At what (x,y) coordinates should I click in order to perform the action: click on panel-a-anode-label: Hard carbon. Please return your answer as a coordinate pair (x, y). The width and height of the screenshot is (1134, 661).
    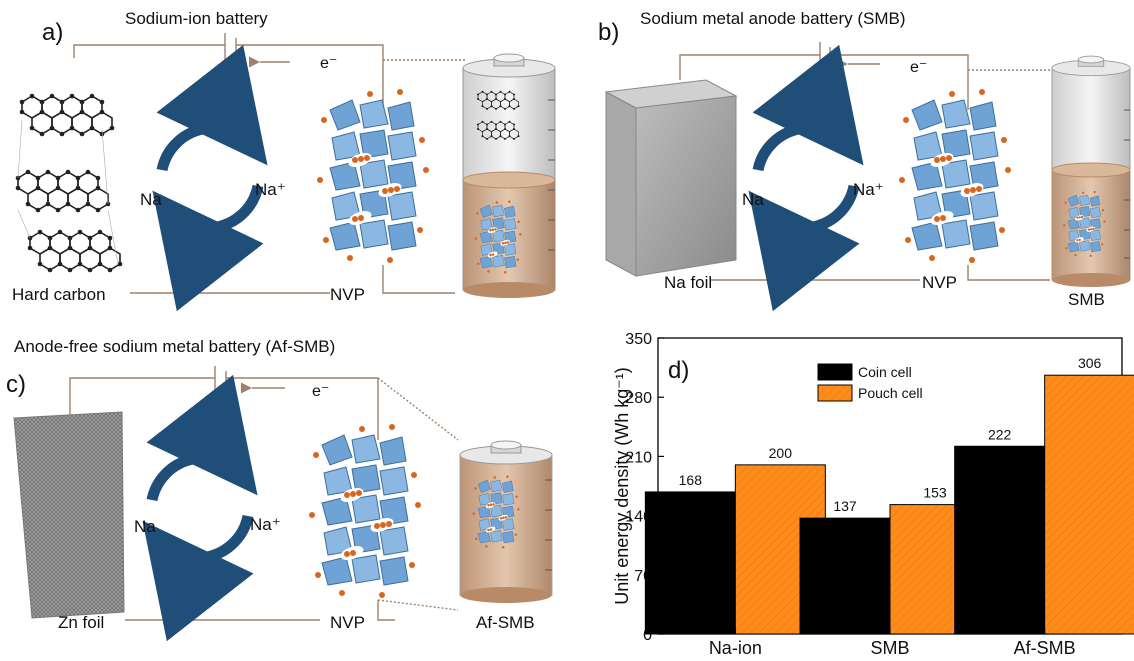
    Looking at the image, I should click on (59, 294).